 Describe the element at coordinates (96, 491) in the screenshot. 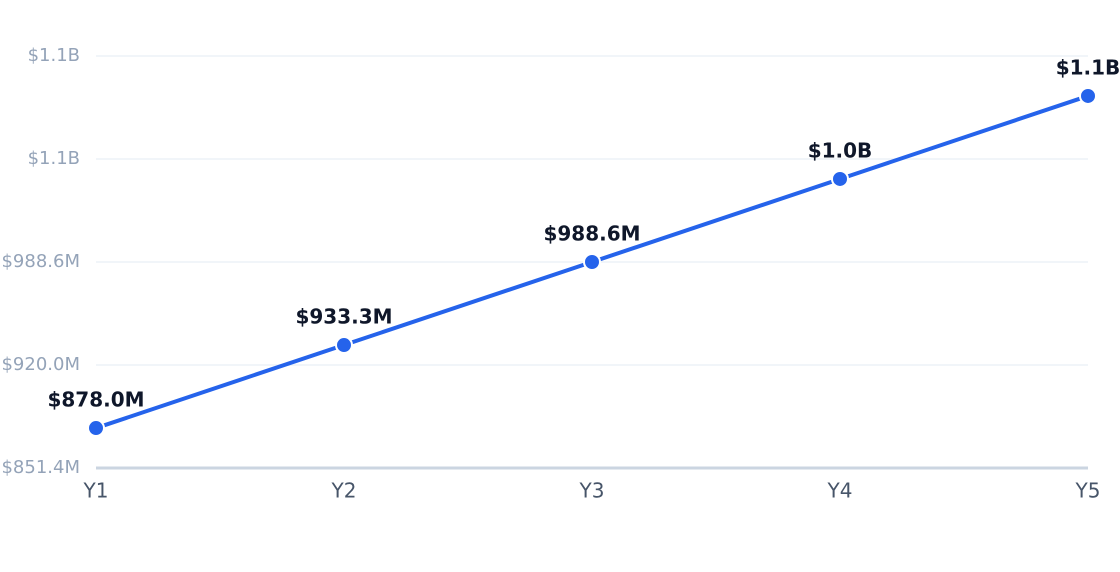

I see `x-tick-label: Y1` at that location.